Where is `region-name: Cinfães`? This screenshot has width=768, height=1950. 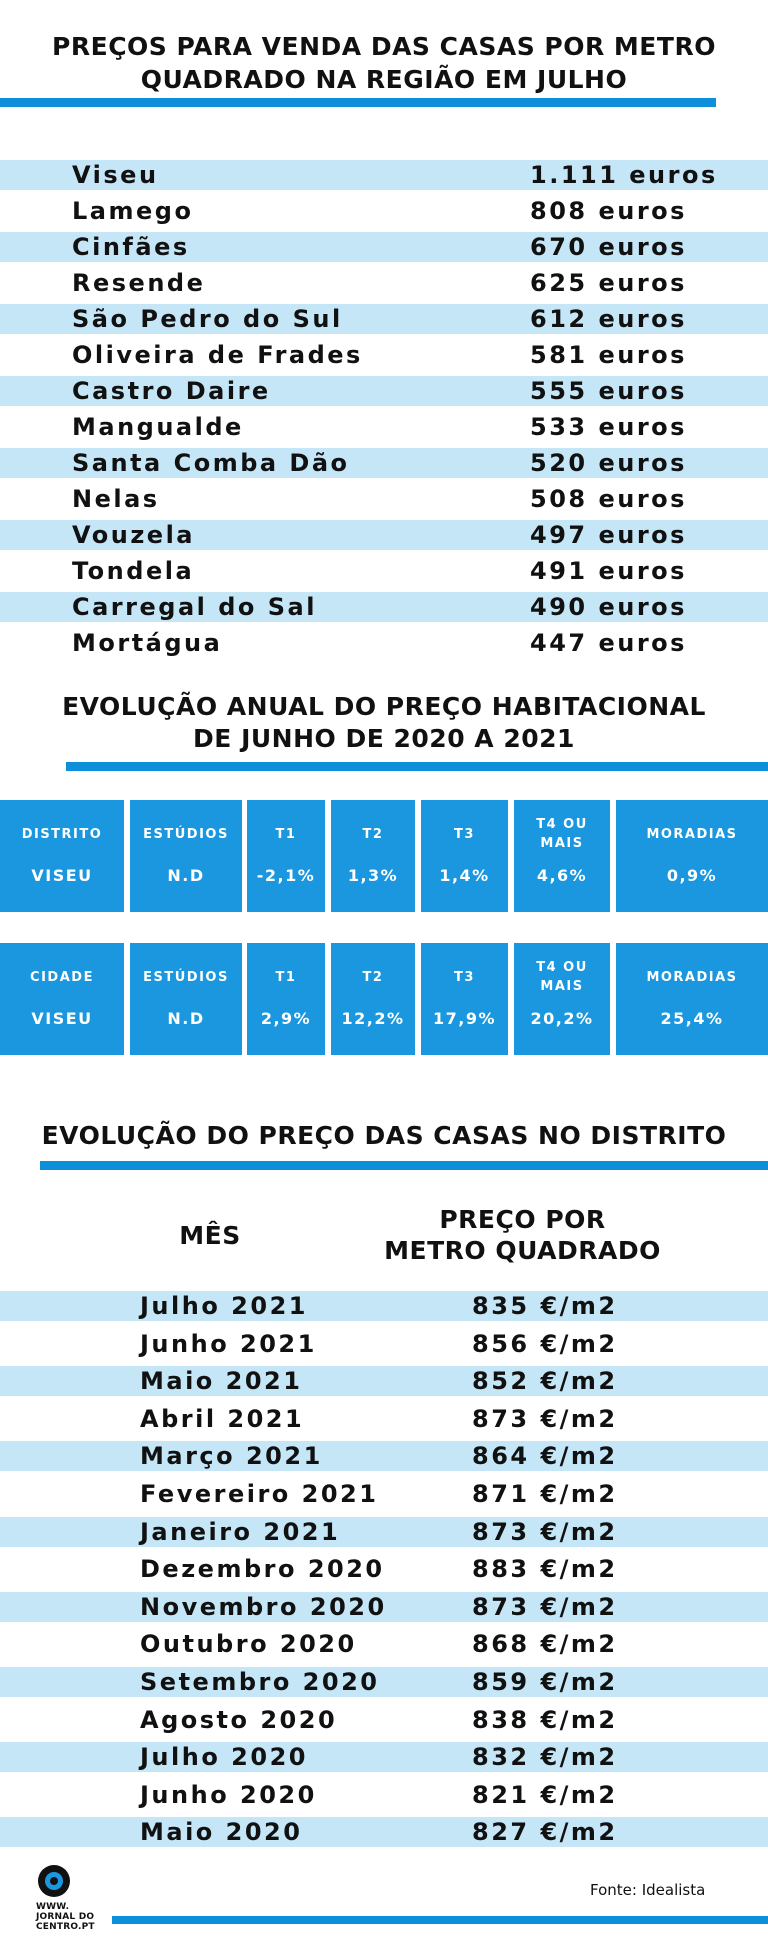 region-name: Cinfães is located at coordinates (131, 247).